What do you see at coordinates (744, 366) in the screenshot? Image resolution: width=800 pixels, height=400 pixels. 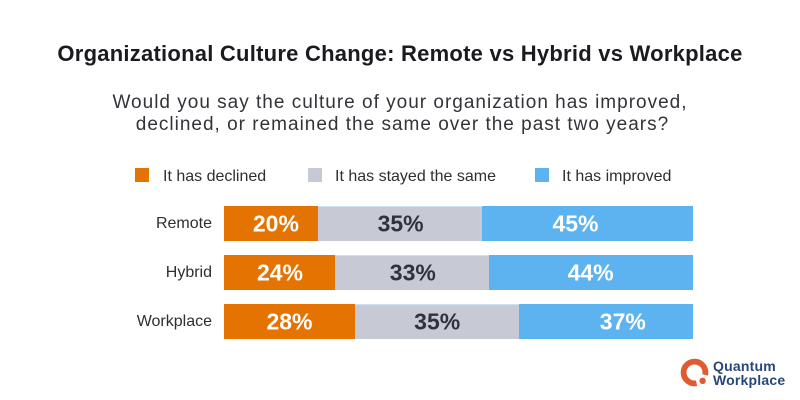 I see `svg-text: Quantum` at bounding box center [744, 366].